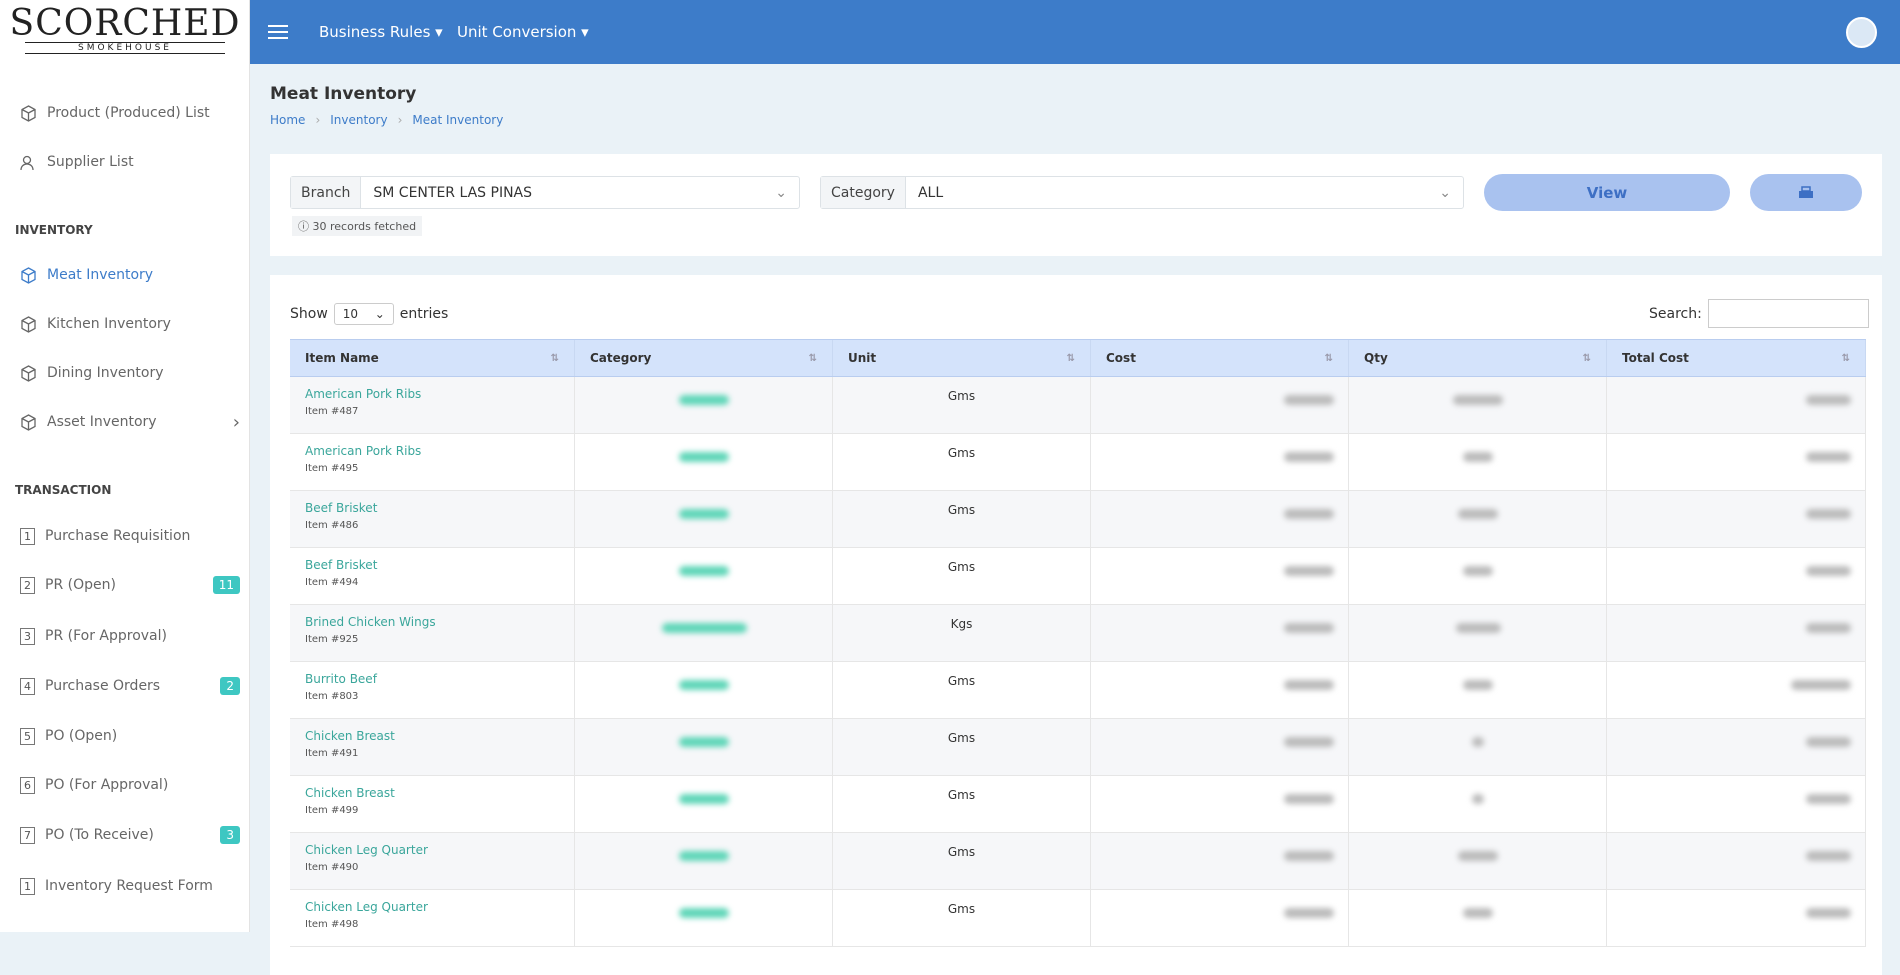 The height and width of the screenshot is (975, 1900). Describe the element at coordinates (458, 120) in the screenshot. I see `crumb: Meat Inventory` at that location.